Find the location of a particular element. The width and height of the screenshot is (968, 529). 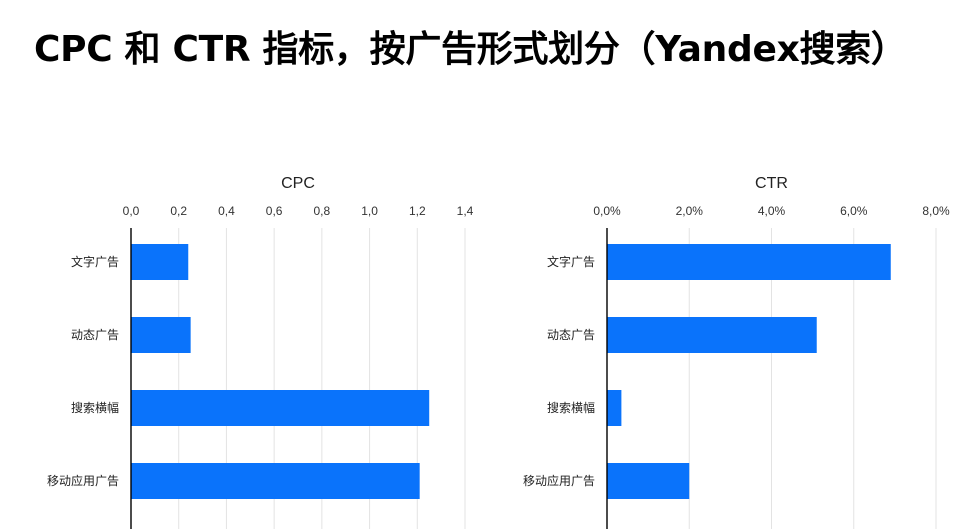

x-tick-label: 0,4 is located at coordinates (226, 211).